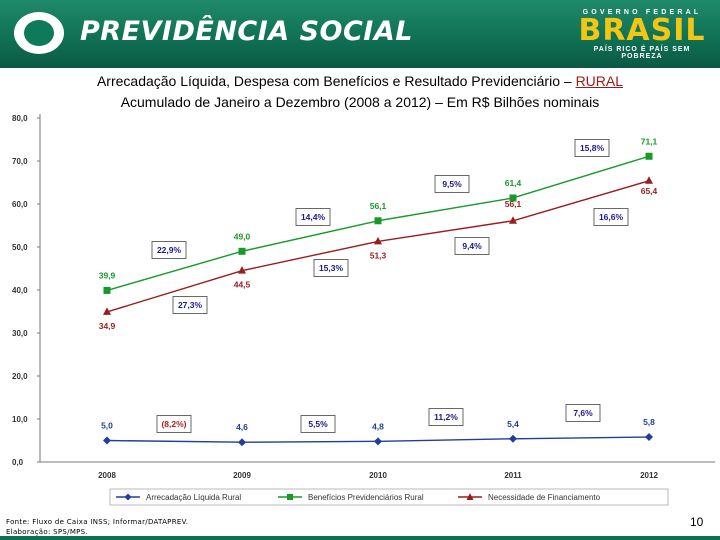 The height and width of the screenshot is (540, 720). I want to click on title-highlight: RURAL, so click(599, 81).